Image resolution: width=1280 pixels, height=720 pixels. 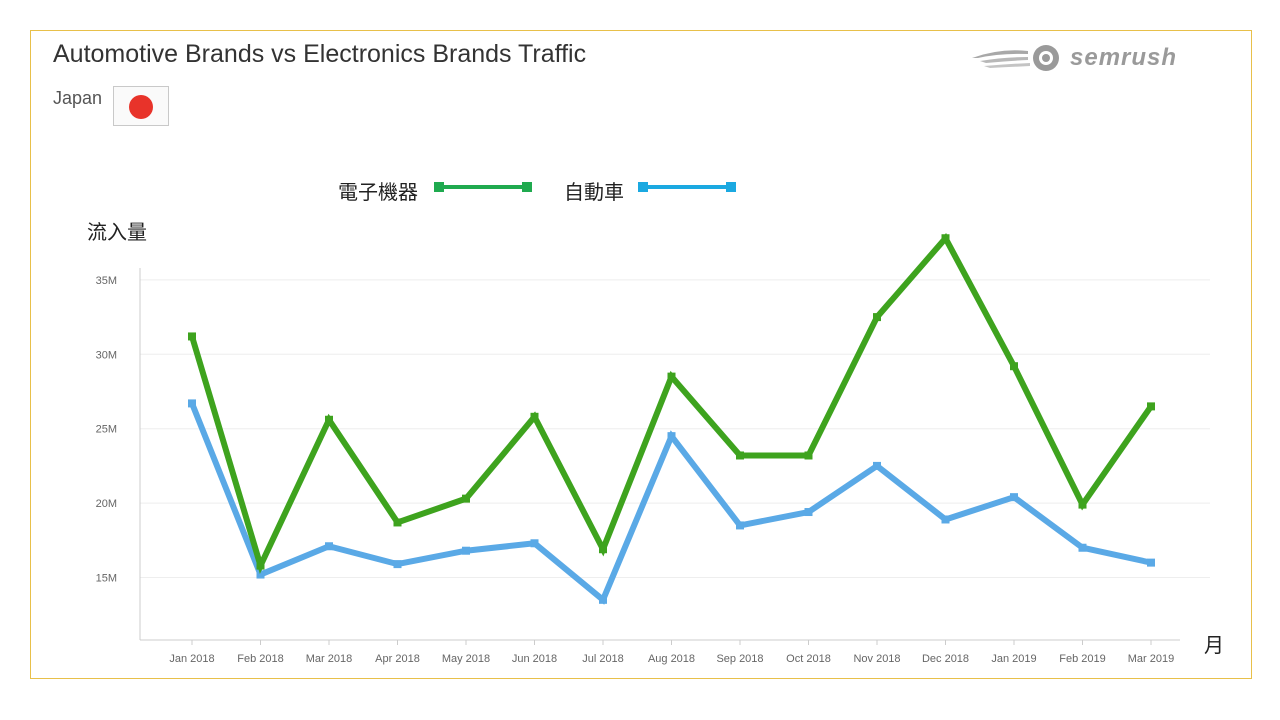 I want to click on x-tick-label: Dec 2018, so click(x=945, y=659).